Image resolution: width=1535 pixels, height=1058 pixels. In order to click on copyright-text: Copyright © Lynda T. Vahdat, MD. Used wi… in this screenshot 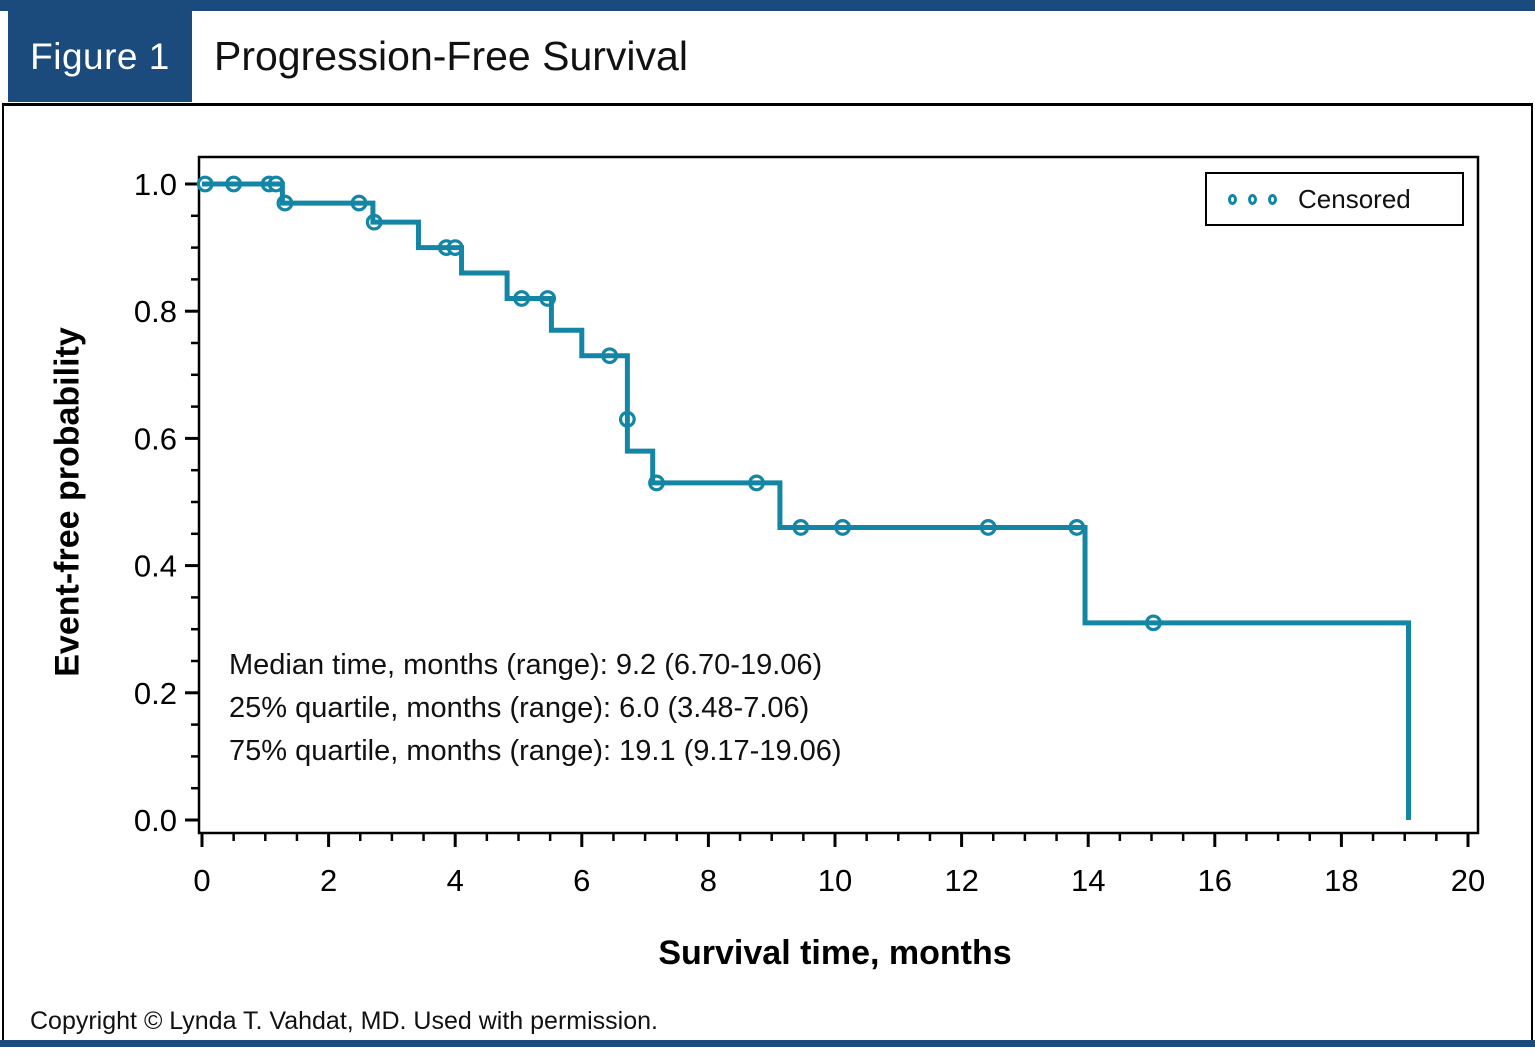, I will do `click(344, 1021)`.